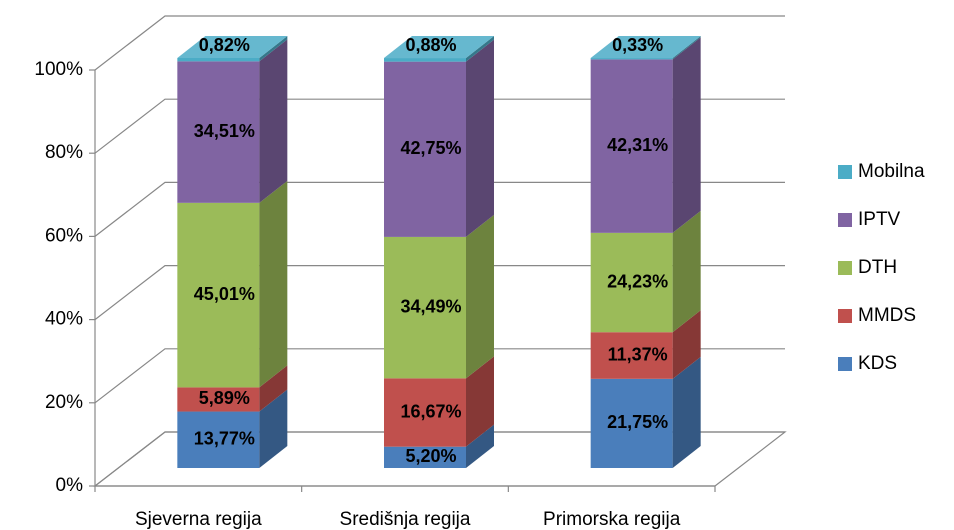  Describe the element at coordinates (430, 45) in the screenshot. I see `value-label: 0,88%` at that location.